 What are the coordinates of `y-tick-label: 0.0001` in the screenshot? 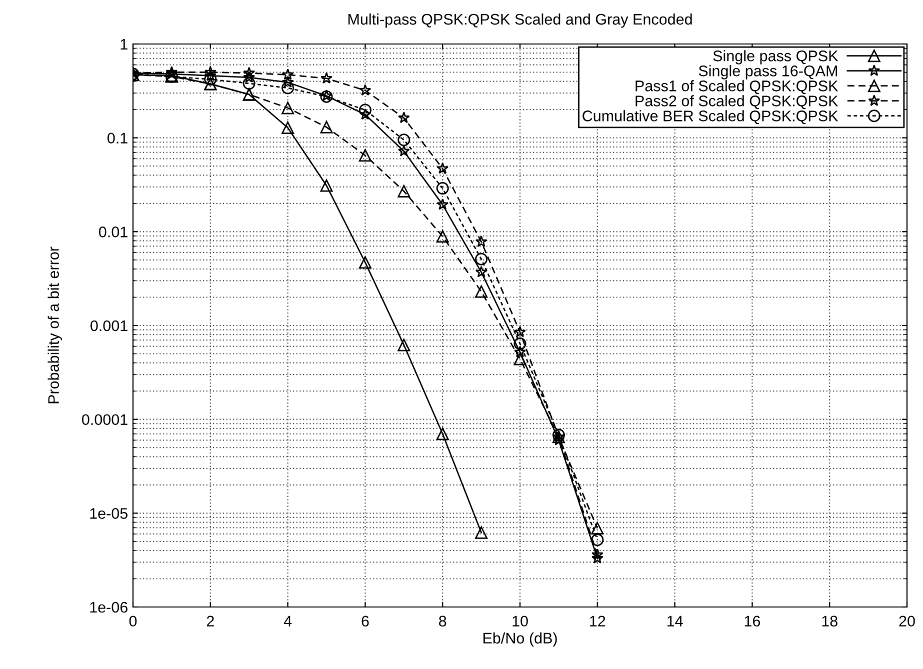 It's located at (105, 420).